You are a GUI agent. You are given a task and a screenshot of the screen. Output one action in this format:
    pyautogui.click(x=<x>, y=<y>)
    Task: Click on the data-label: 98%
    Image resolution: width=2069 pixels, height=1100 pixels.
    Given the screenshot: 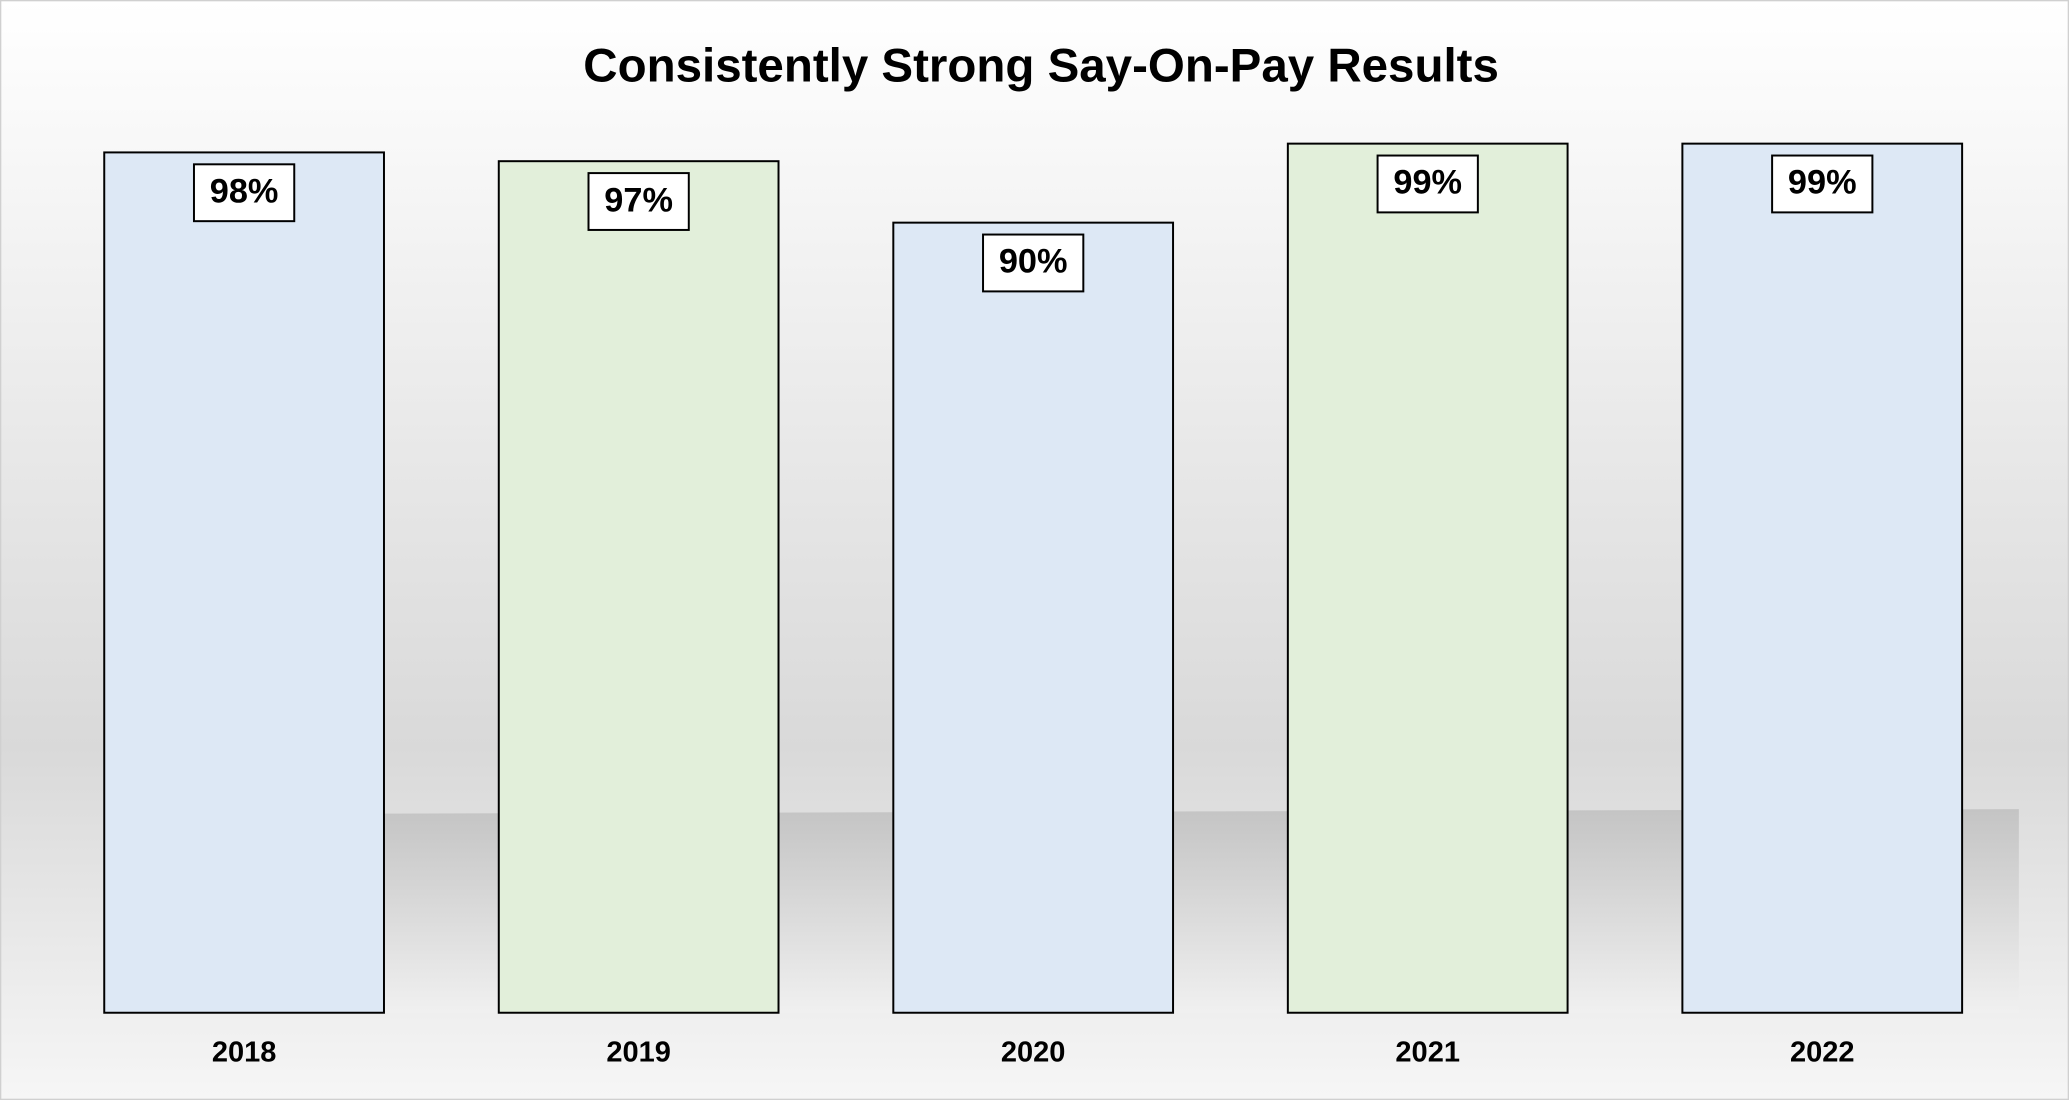 What is the action you would take?
    pyautogui.click(x=244, y=191)
    